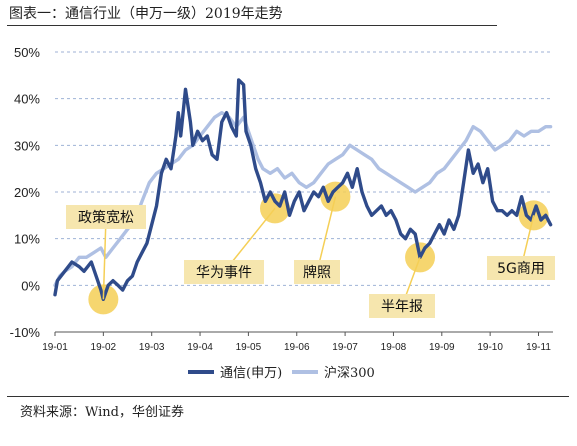  I want to click on x-tick-label: 19-10, so click(490, 347).